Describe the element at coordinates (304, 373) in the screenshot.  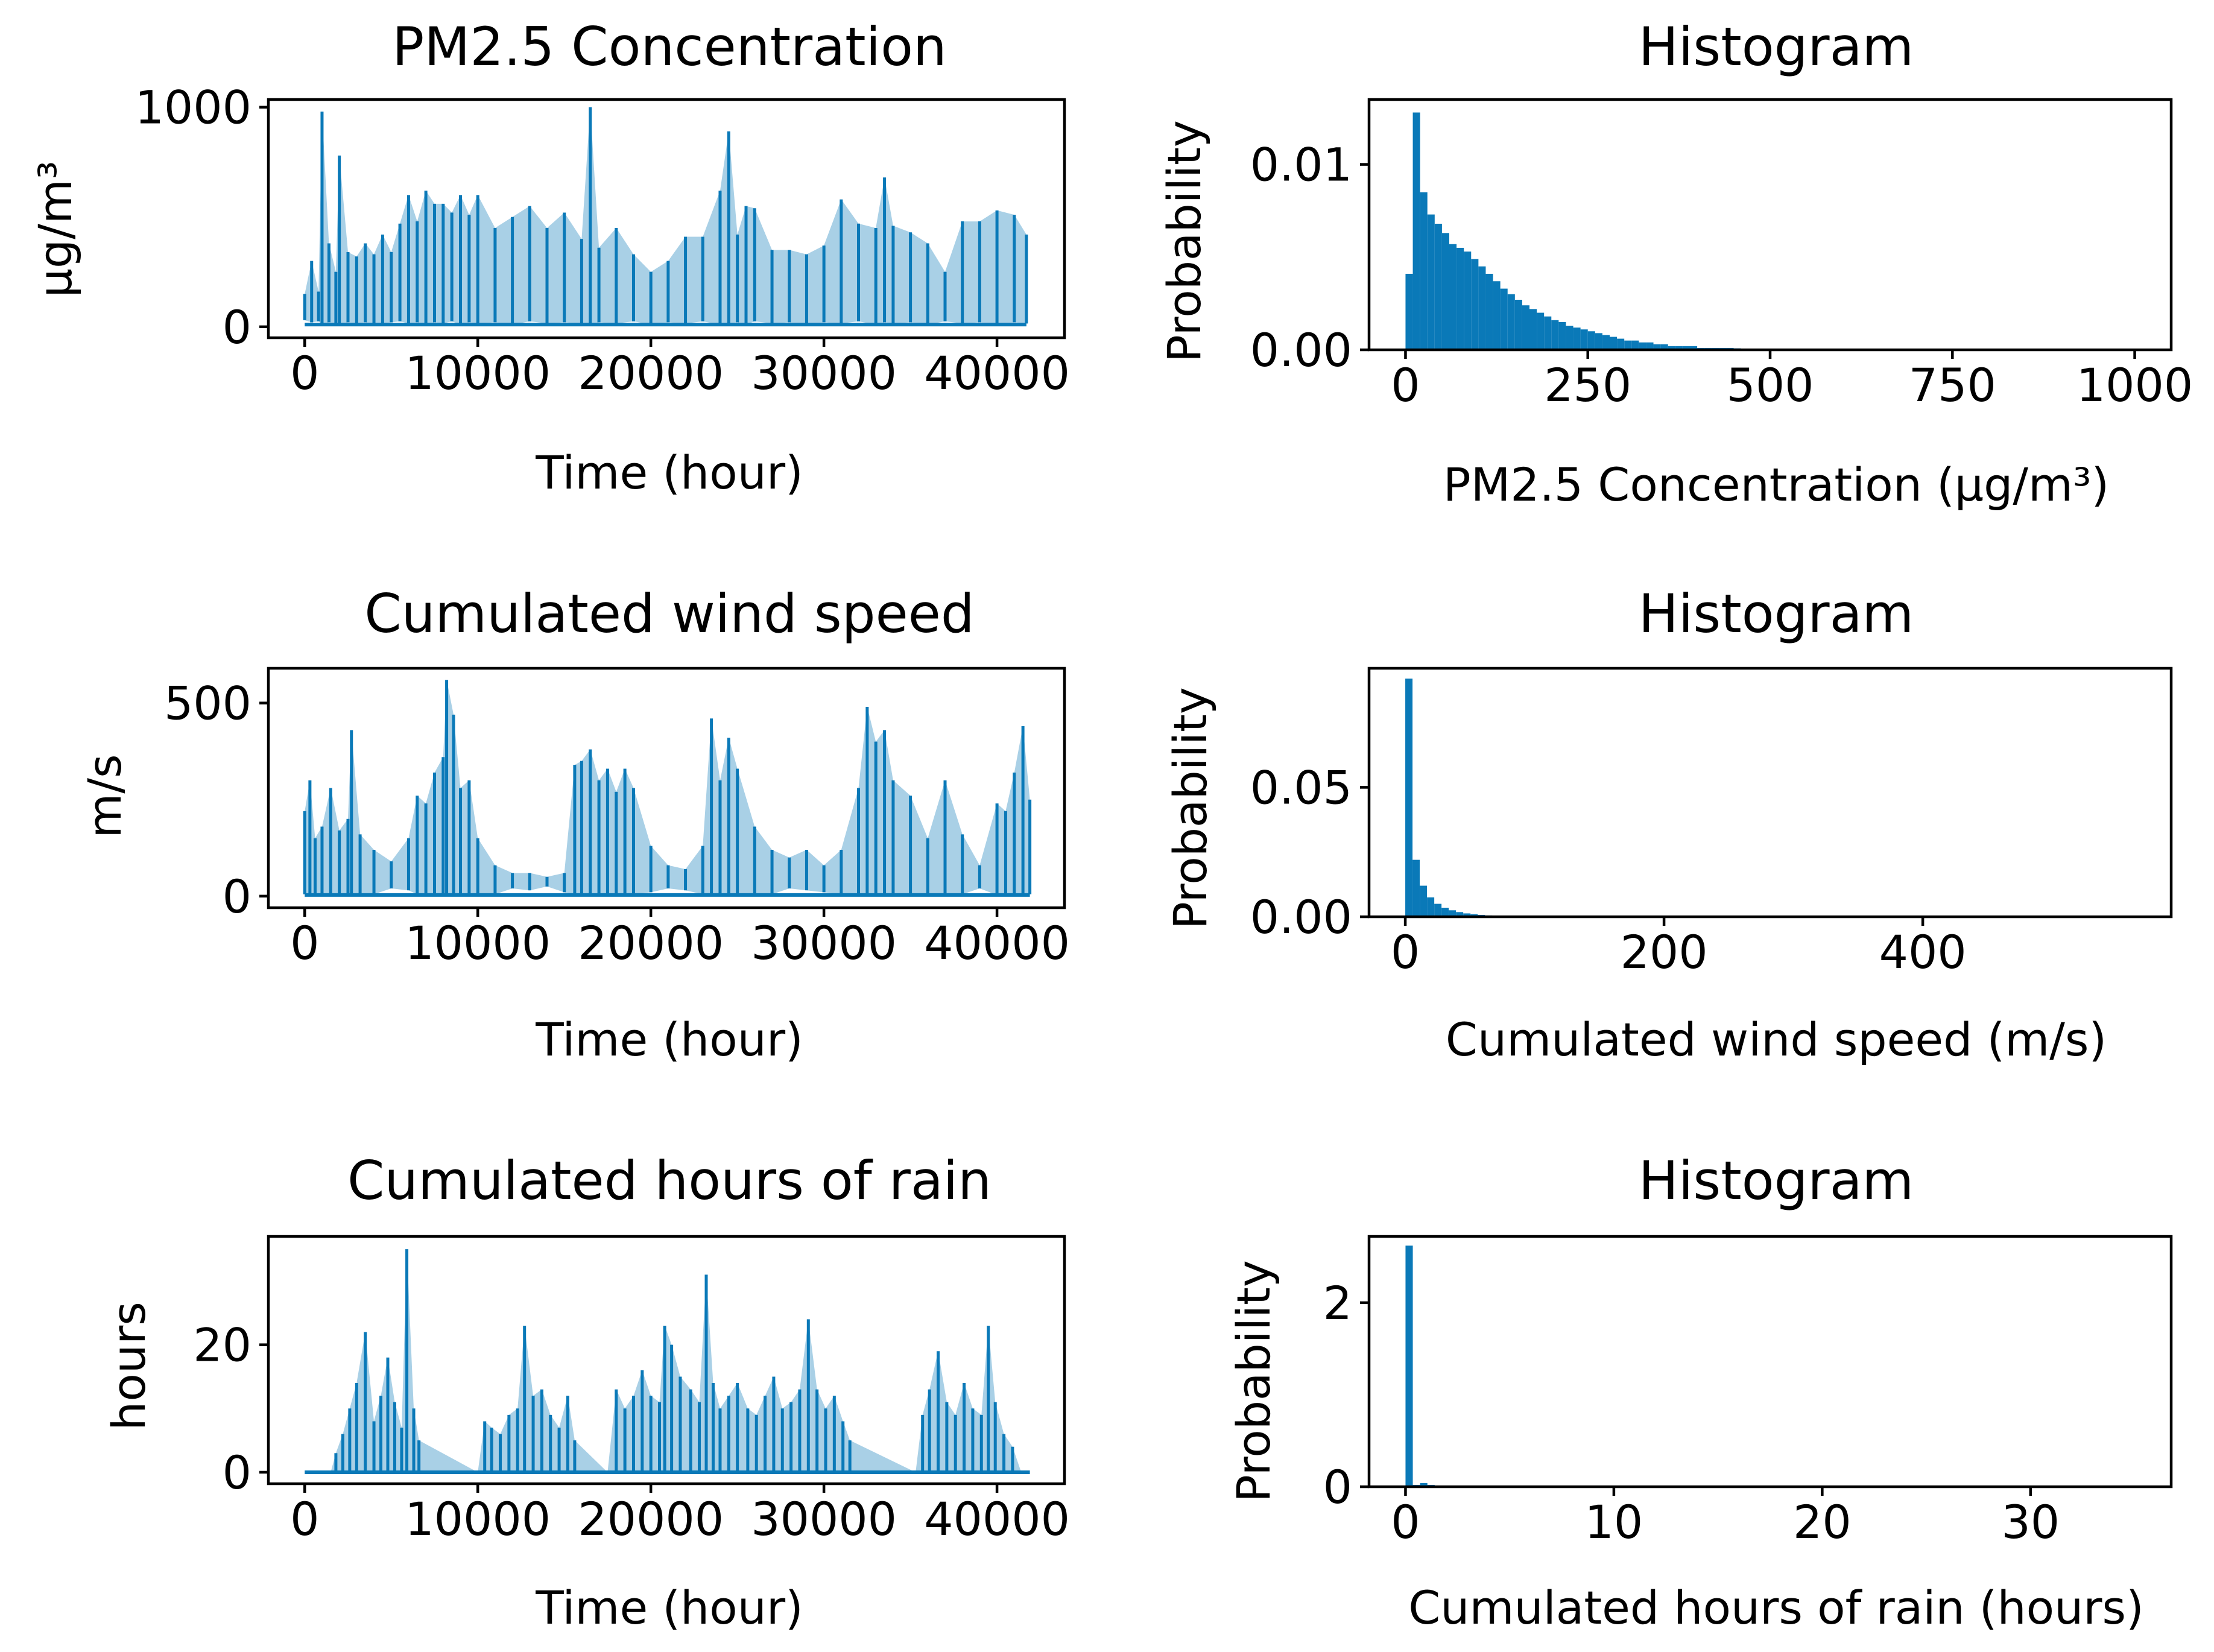
I see `pm25-series-xtick-label: 0` at that location.